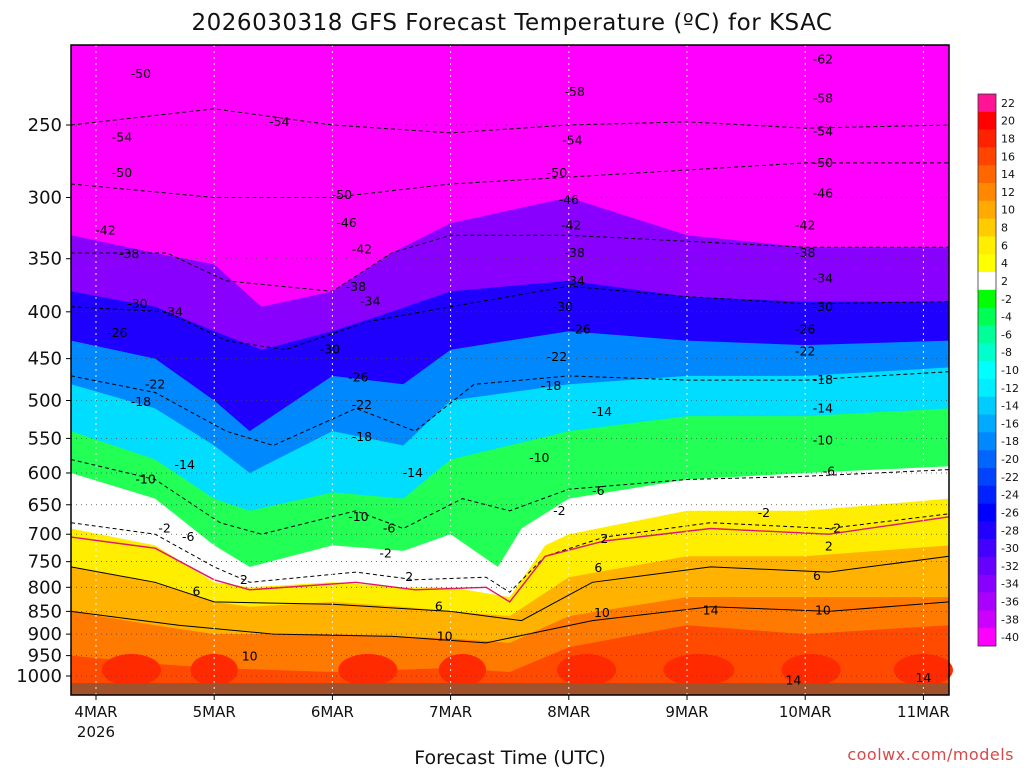 This screenshot has height=768, width=1024. Describe the element at coordinates (1006, 334) in the screenshot. I see `colorbar-tick-label: -6` at that location.